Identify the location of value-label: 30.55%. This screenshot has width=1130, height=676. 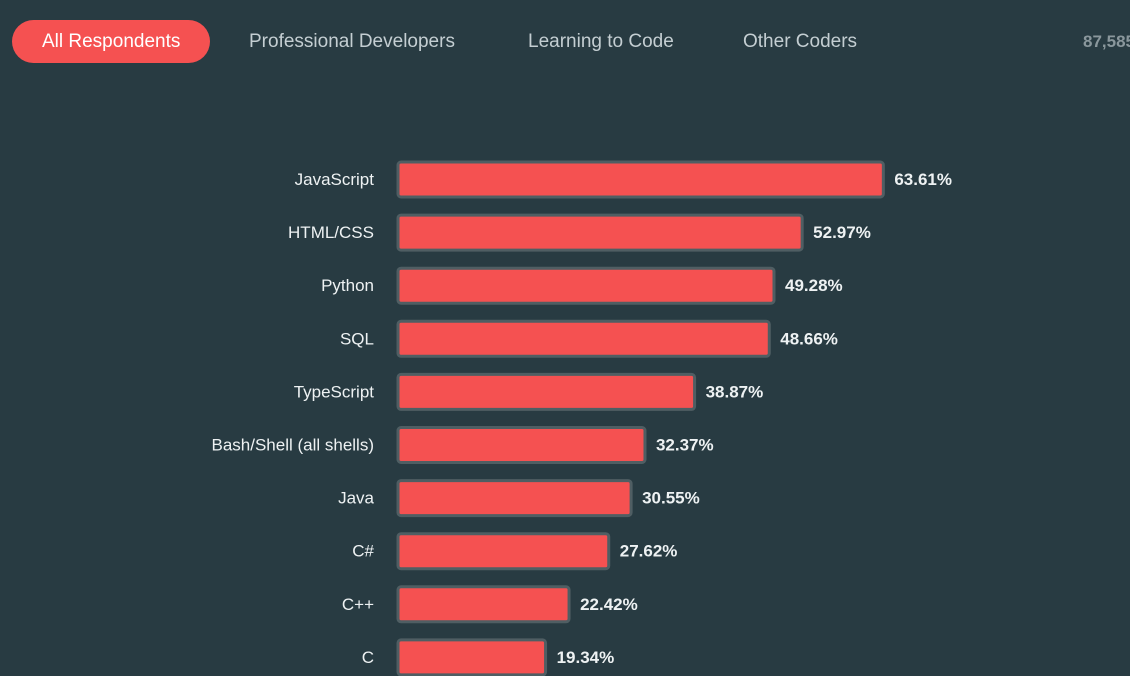
(671, 498).